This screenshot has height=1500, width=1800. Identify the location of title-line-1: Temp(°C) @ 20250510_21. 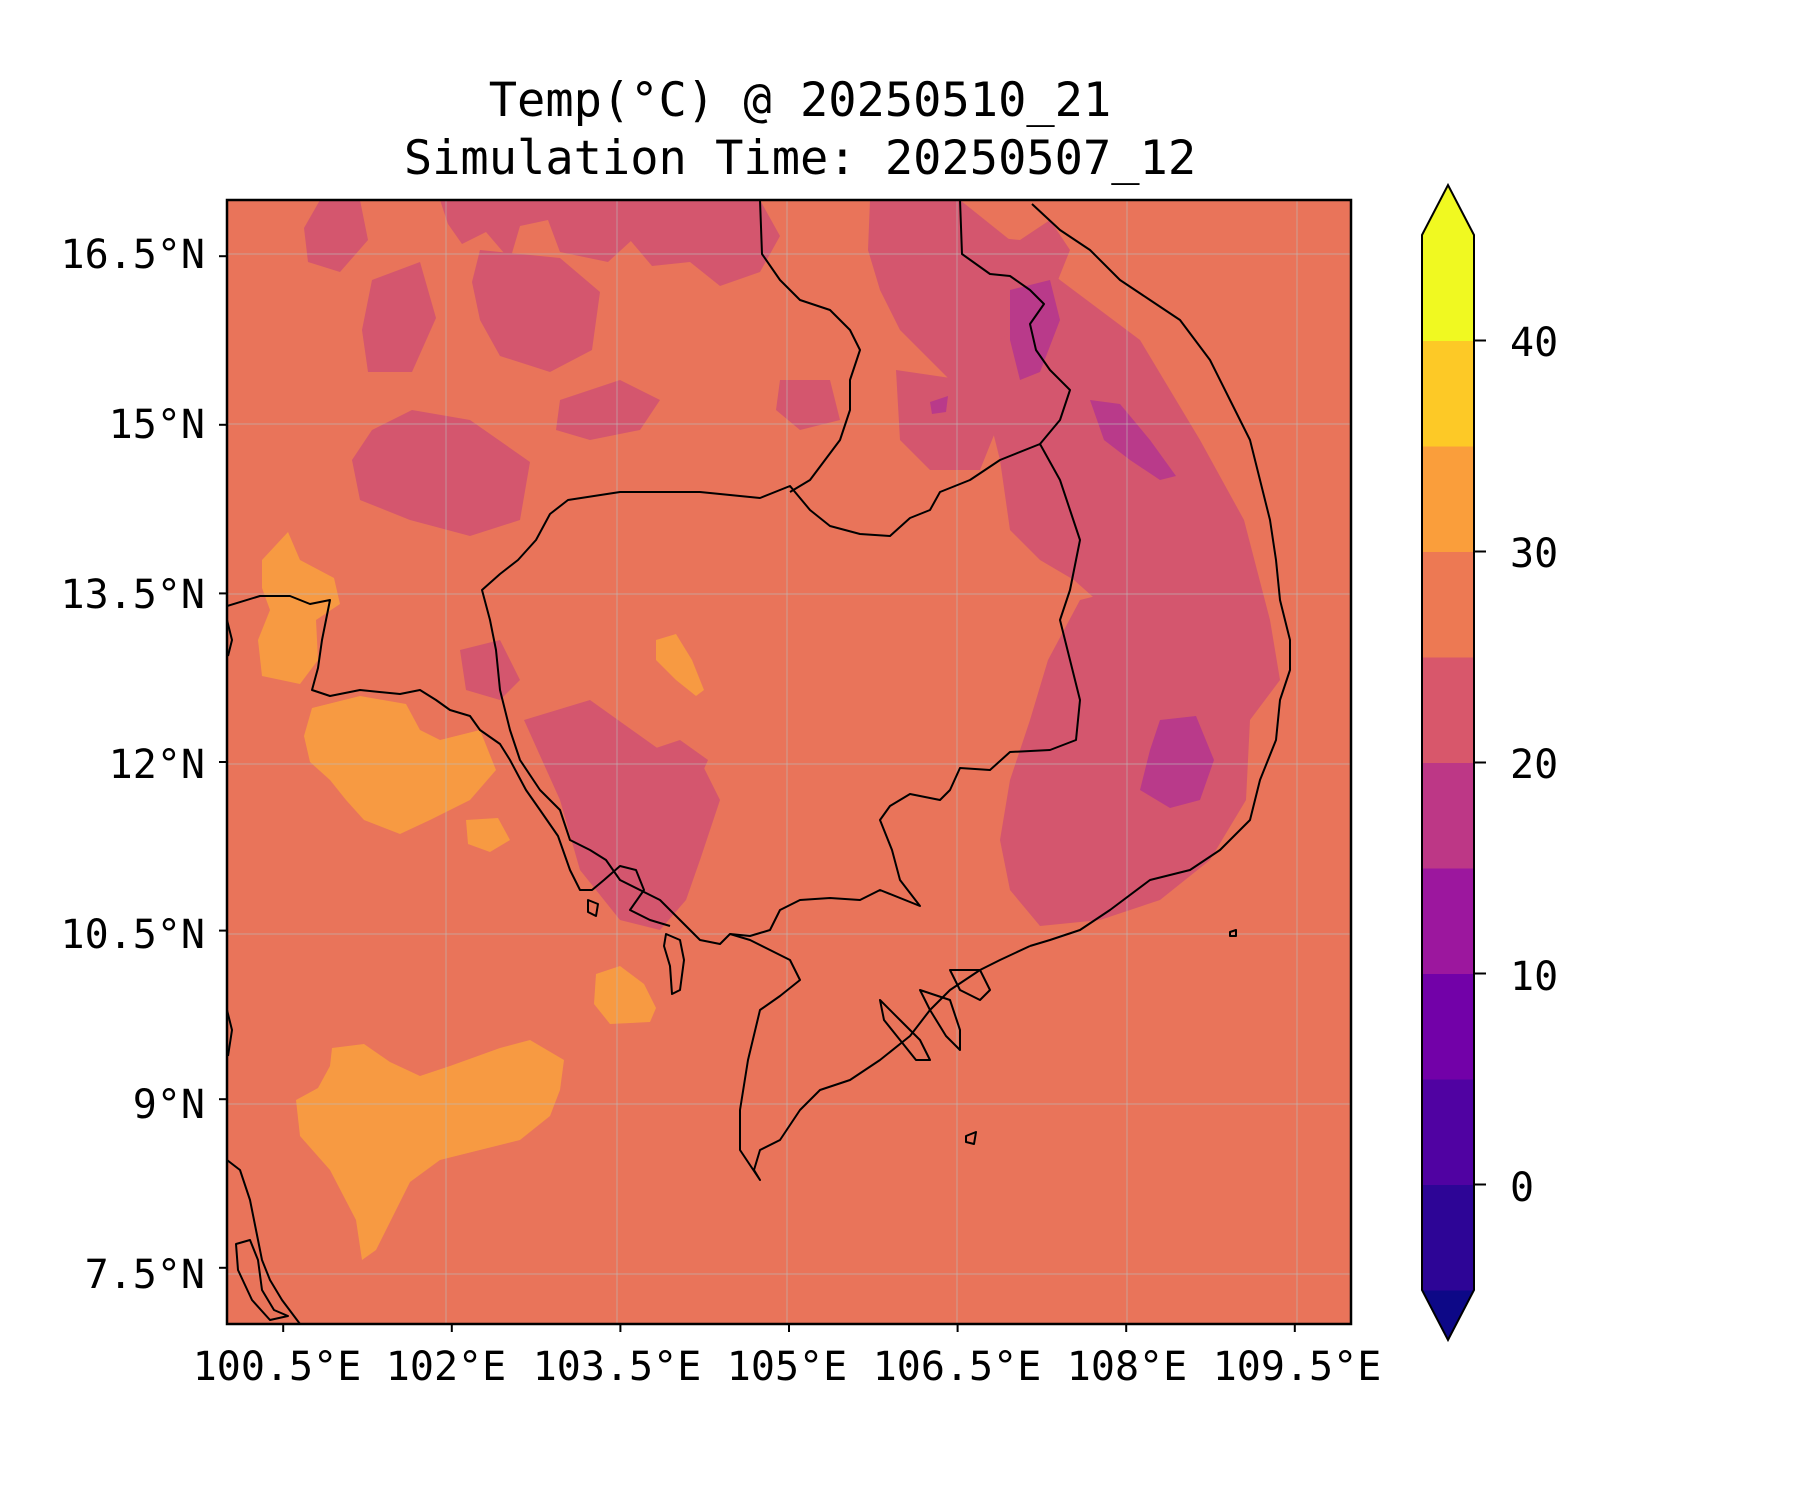
(800, 100).